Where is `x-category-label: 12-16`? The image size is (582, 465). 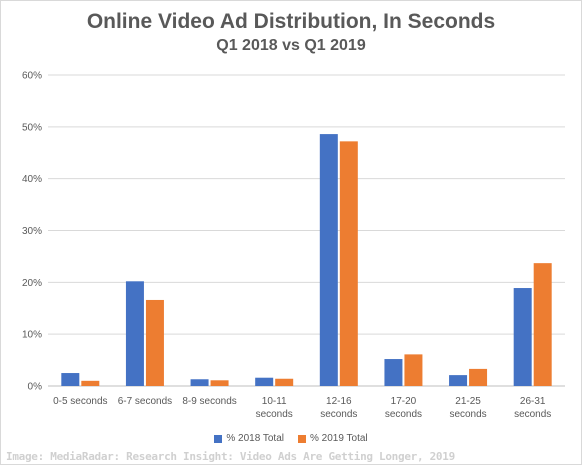
x-category-label: 12-16 is located at coordinates (339, 401).